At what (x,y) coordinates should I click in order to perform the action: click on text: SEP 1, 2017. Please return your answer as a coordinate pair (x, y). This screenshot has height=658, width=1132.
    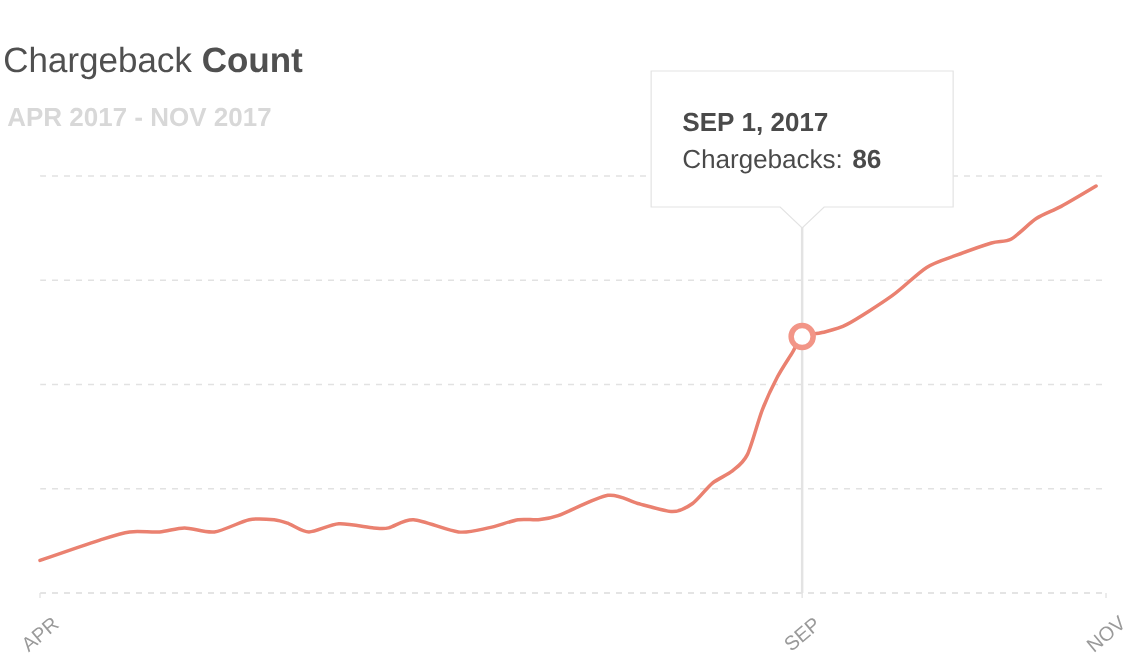
    Looking at the image, I should click on (755, 124).